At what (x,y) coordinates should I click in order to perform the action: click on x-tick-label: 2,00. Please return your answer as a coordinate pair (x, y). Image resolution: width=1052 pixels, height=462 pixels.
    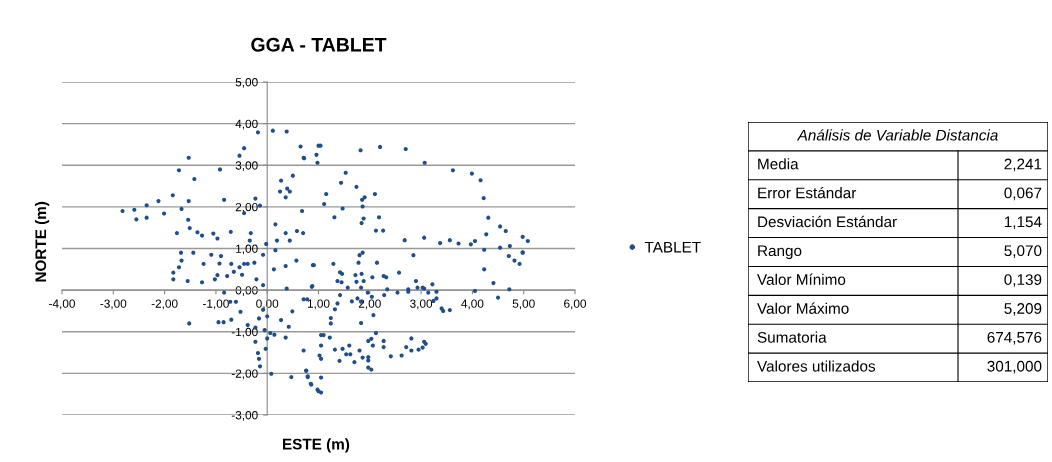
    Looking at the image, I should click on (369, 304).